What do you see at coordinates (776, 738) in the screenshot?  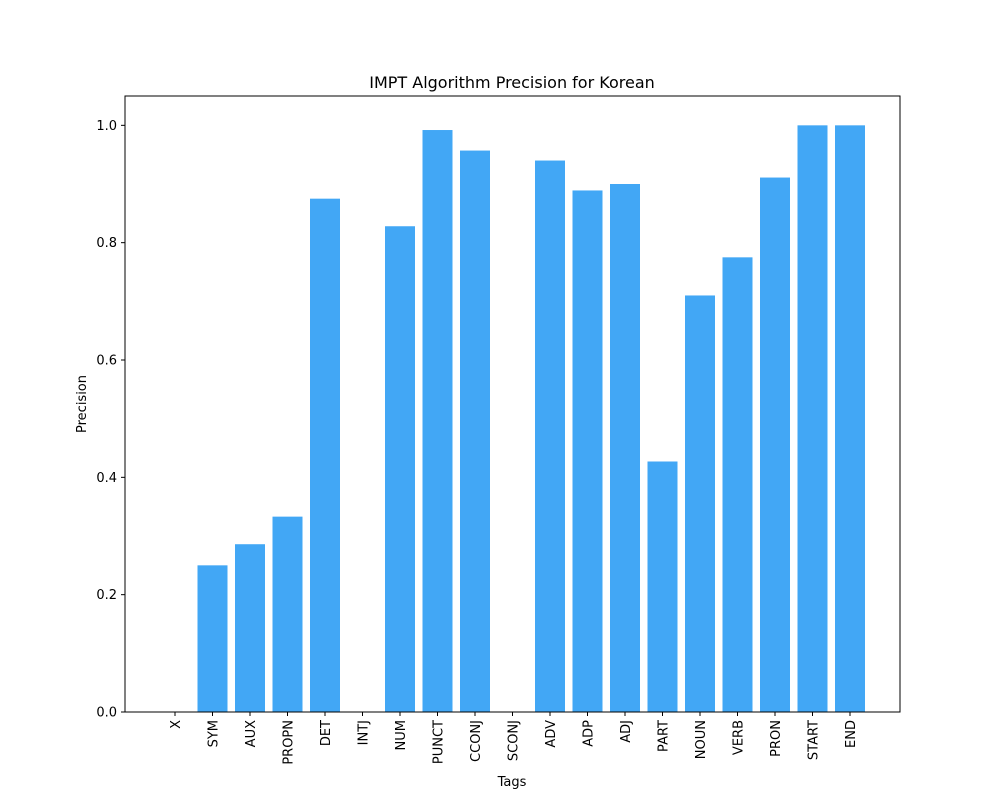 I see `x-tick-label: PRON` at bounding box center [776, 738].